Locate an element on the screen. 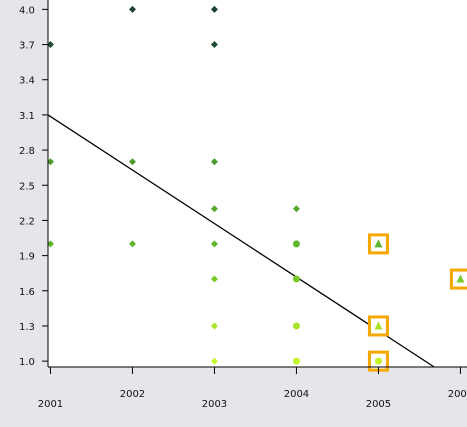 The image size is (467, 427). y-tick-label: 1.6 is located at coordinates (27, 292).